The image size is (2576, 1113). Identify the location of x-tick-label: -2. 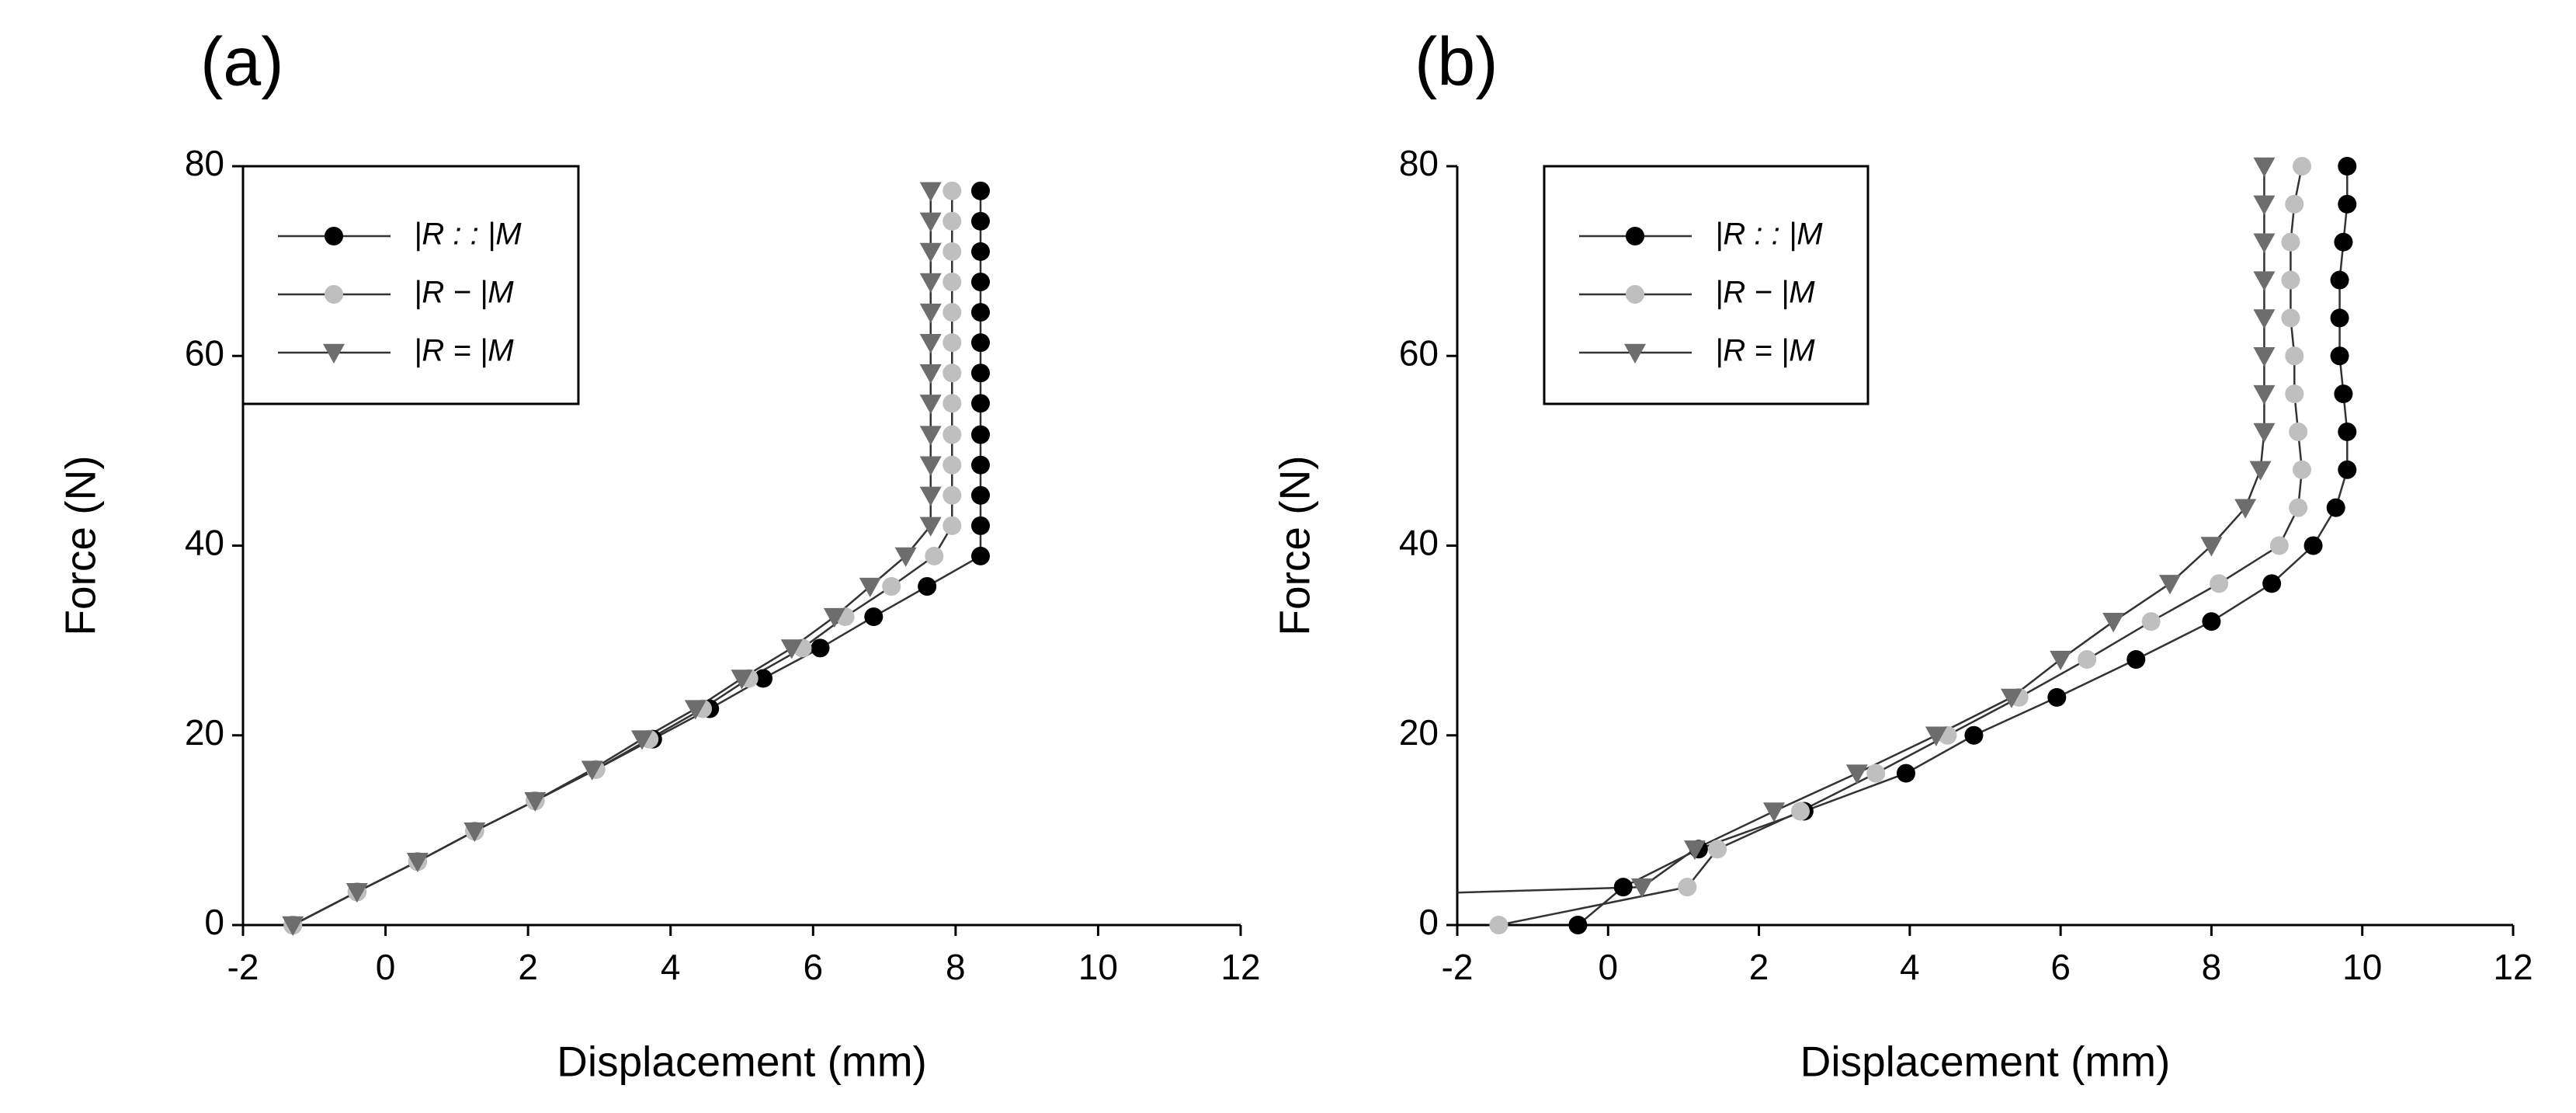
(243, 967).